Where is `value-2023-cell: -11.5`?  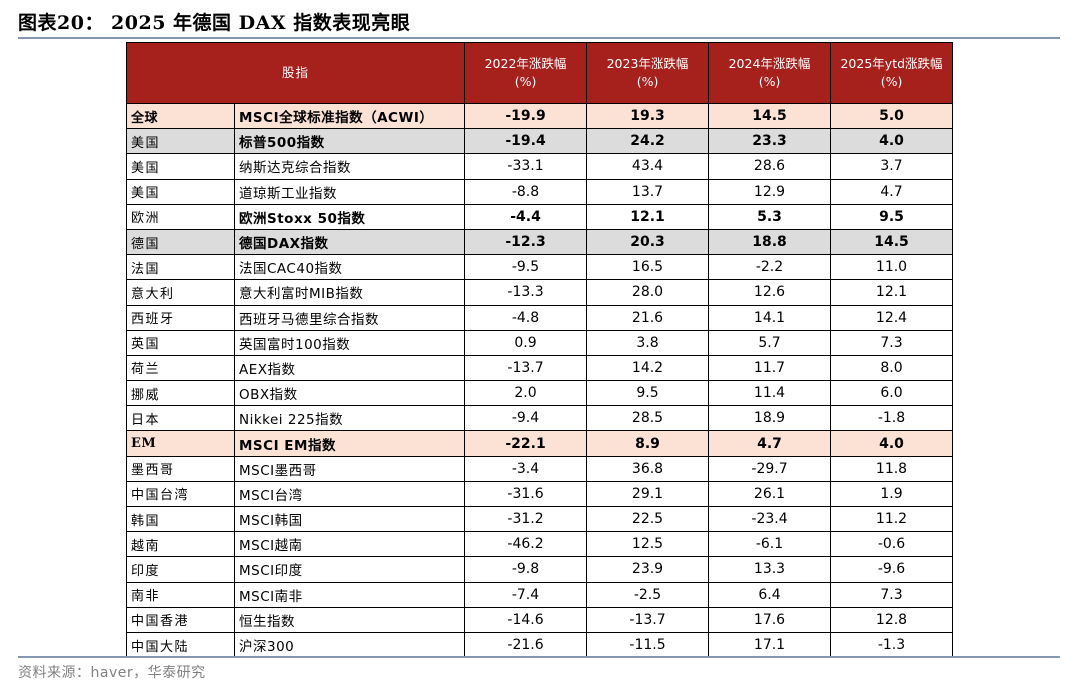
value-2023-cell: -11.5 is located at coordinates (648, 645).